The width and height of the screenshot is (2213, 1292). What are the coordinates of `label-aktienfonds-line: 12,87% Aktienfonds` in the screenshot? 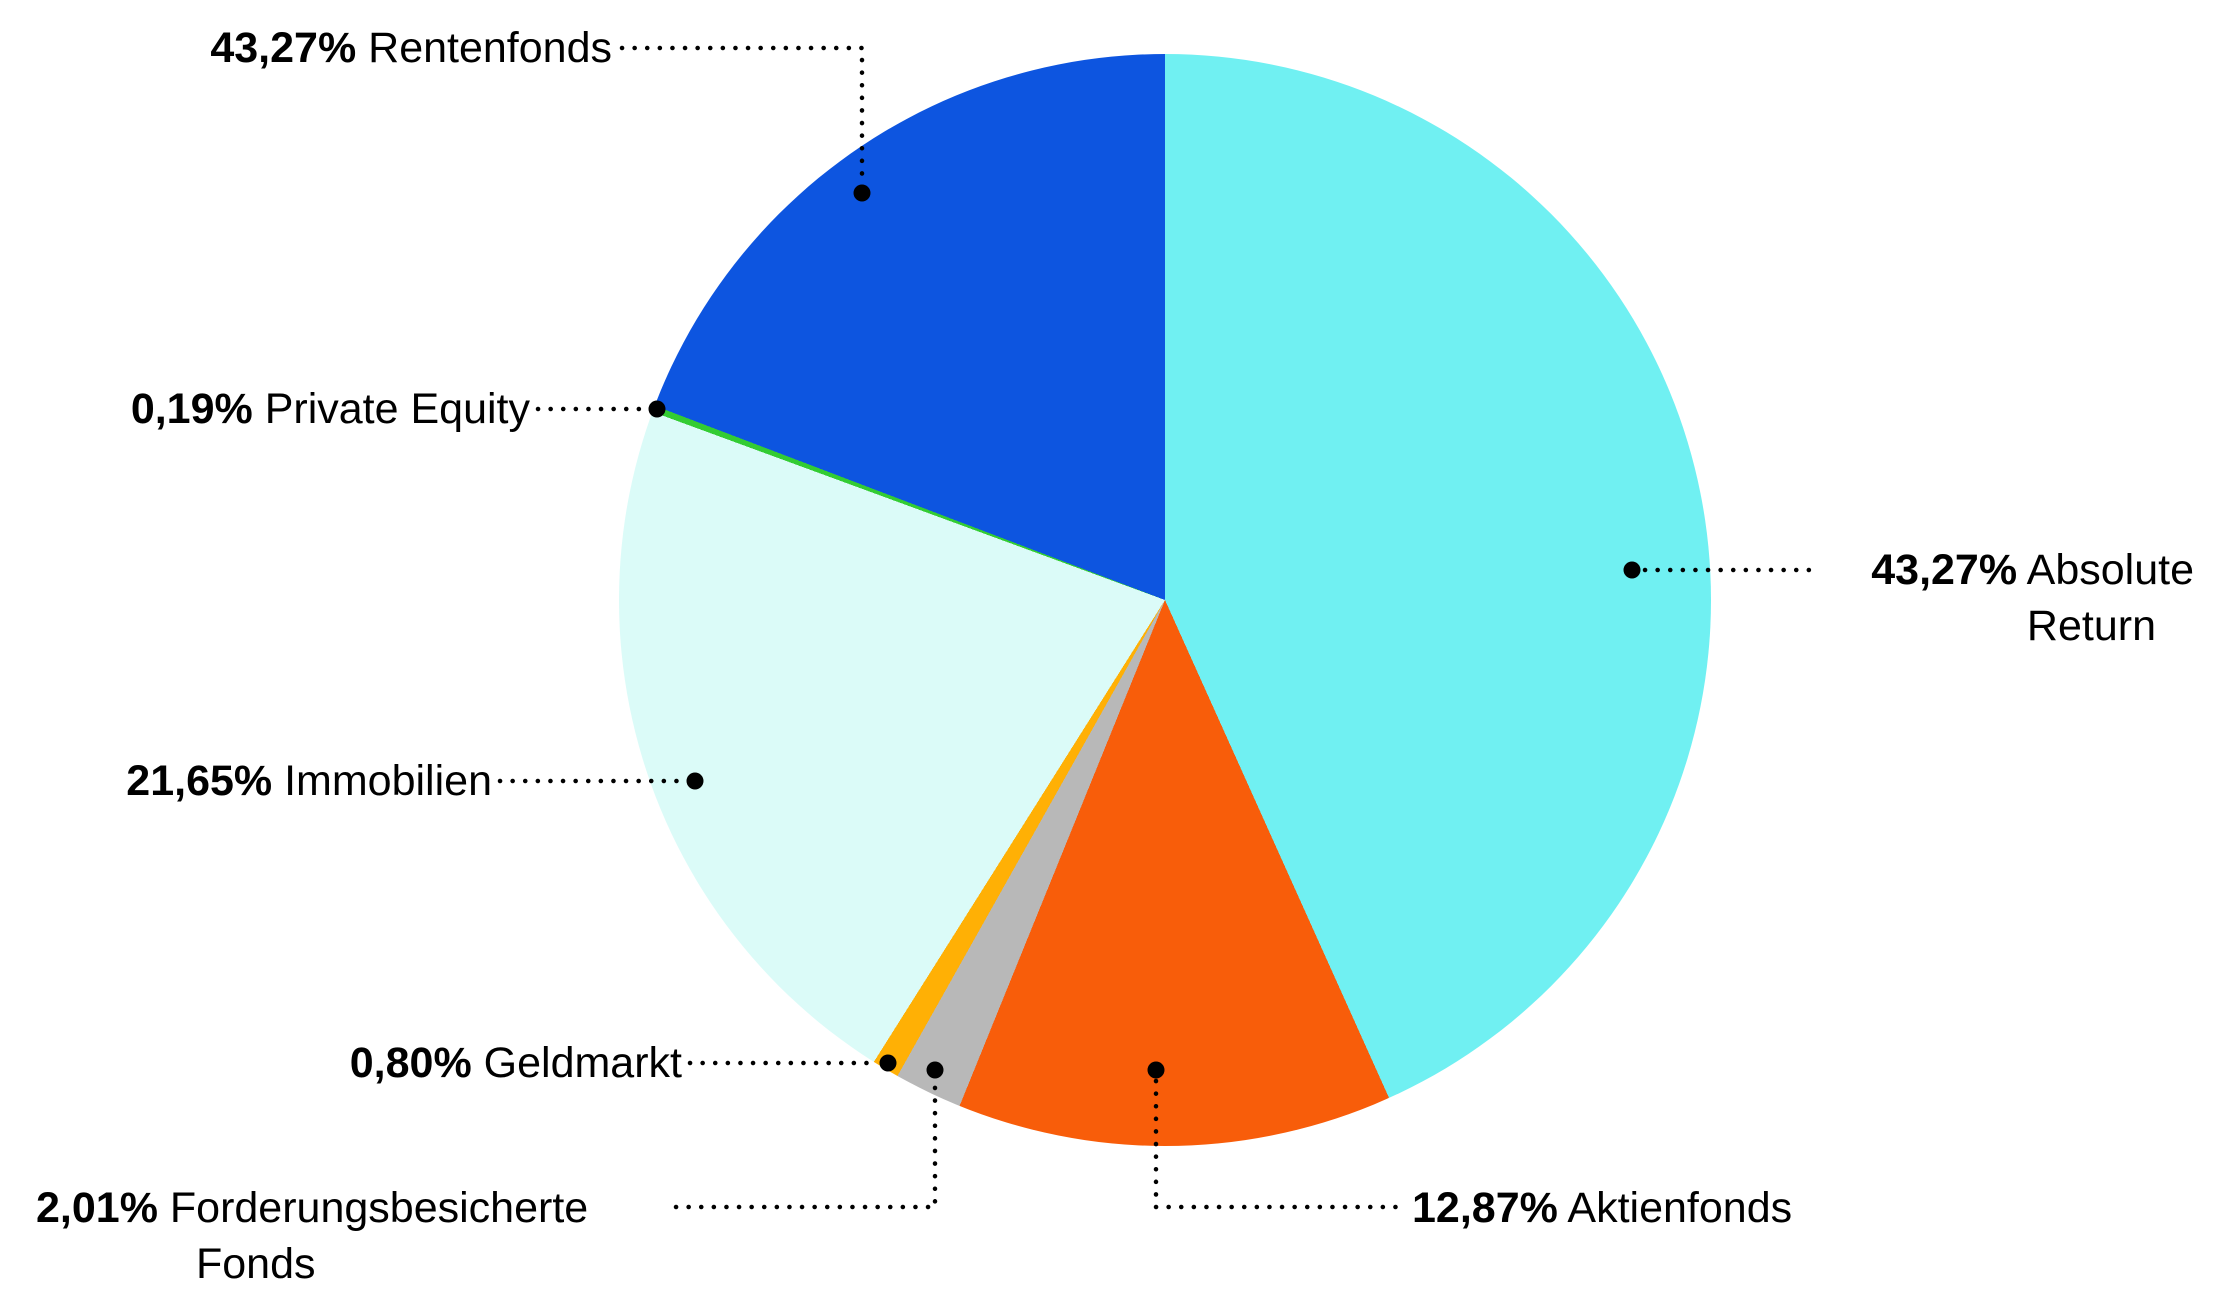 It's located at (1602, 1208).